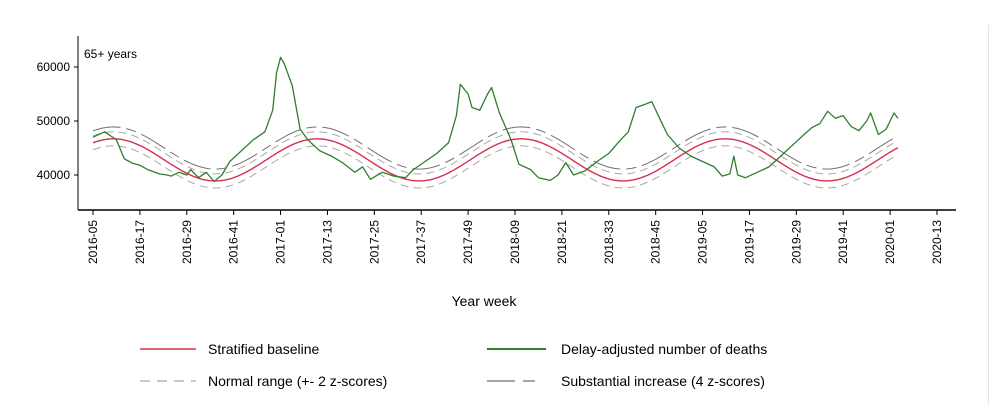  What do you see at coordinates (54, 67) in the screenshot?
I see `y-tick-label: 60000` at bounding box center [54, 67].